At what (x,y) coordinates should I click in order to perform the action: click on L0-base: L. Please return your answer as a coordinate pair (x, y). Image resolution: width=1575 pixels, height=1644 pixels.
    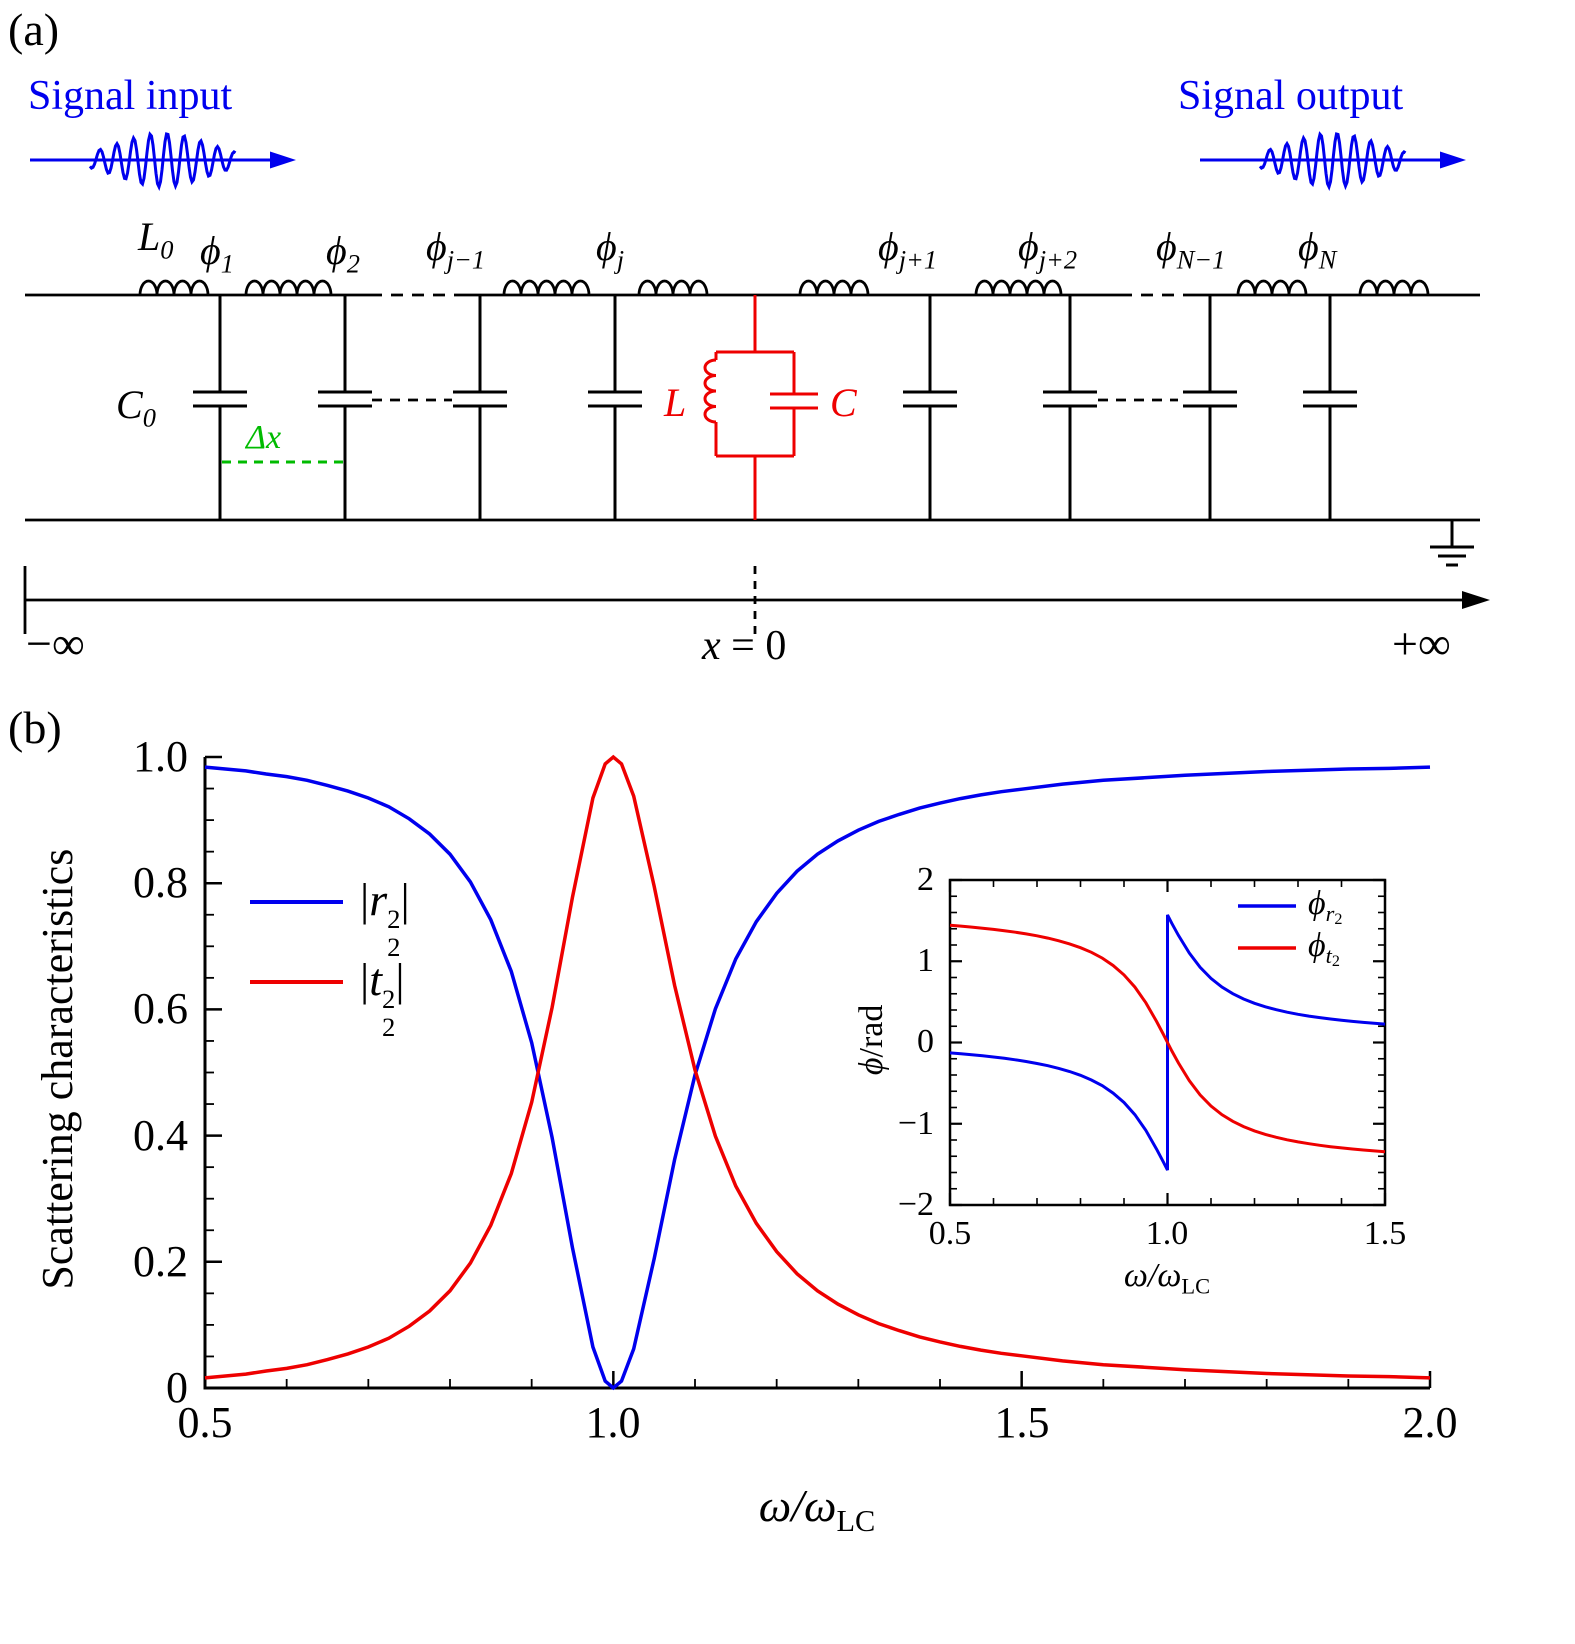
    Looking at the image, I should click on (149, 236).